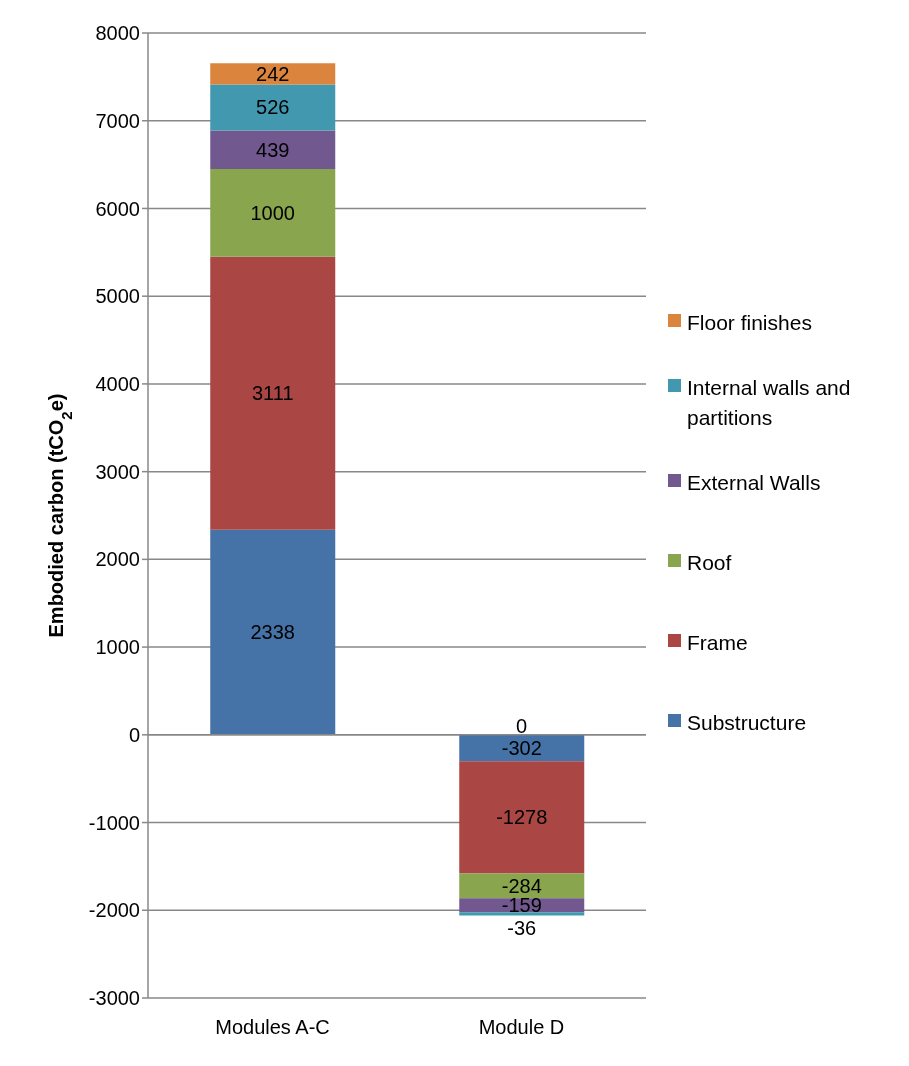  Describe the element at coordinates (521, 748) in the screenshot. I see `data-label: -302` at that location.